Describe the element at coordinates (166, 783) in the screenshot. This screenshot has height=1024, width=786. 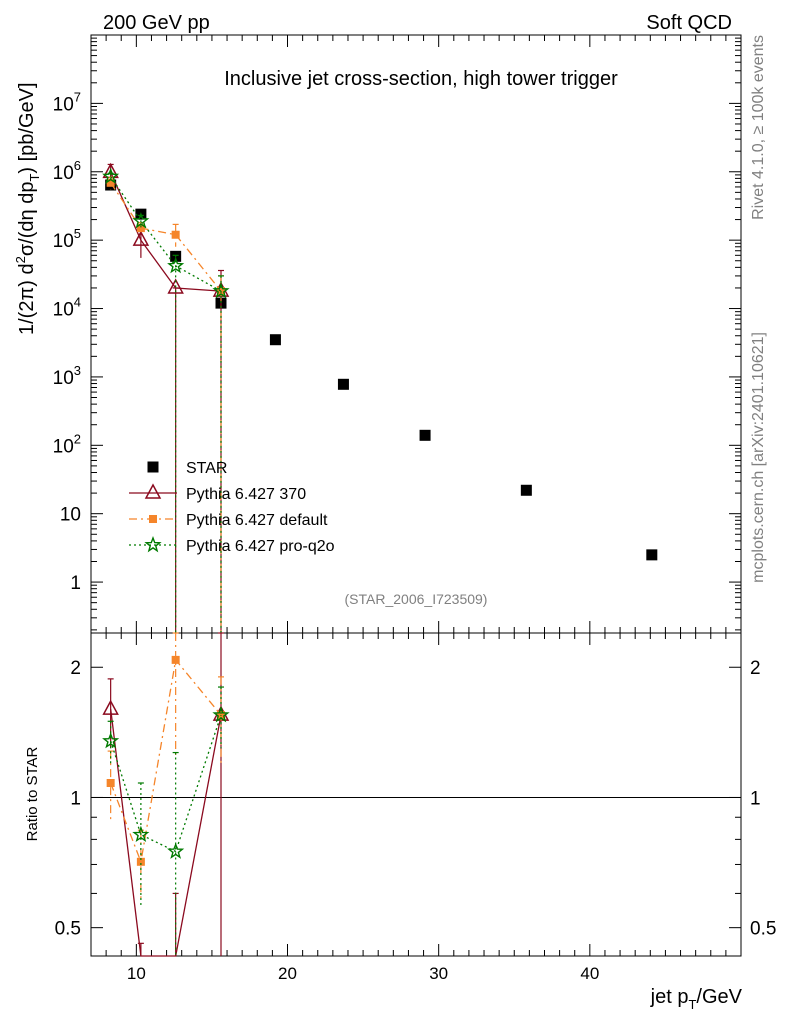
I see `ratio-line-pythia-6-427-pro-q2o` at that location.